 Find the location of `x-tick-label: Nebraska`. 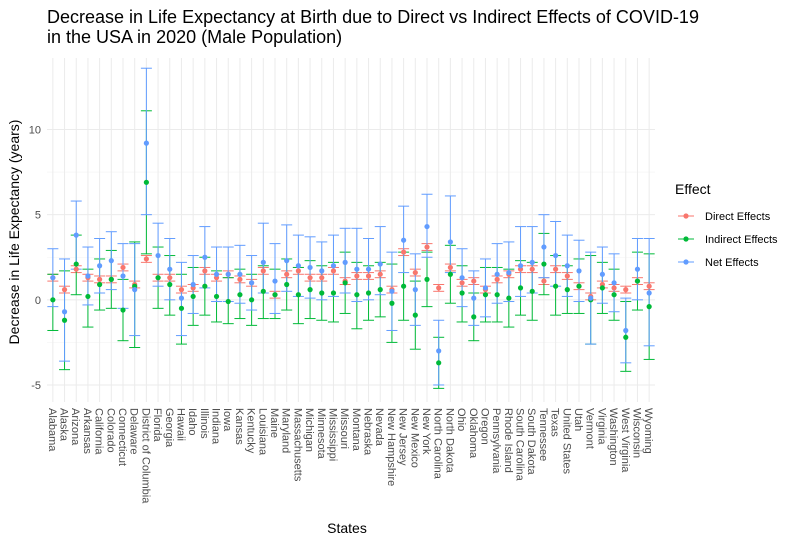

x-tick-label: Nebraska is located at coordinates (368, 432).